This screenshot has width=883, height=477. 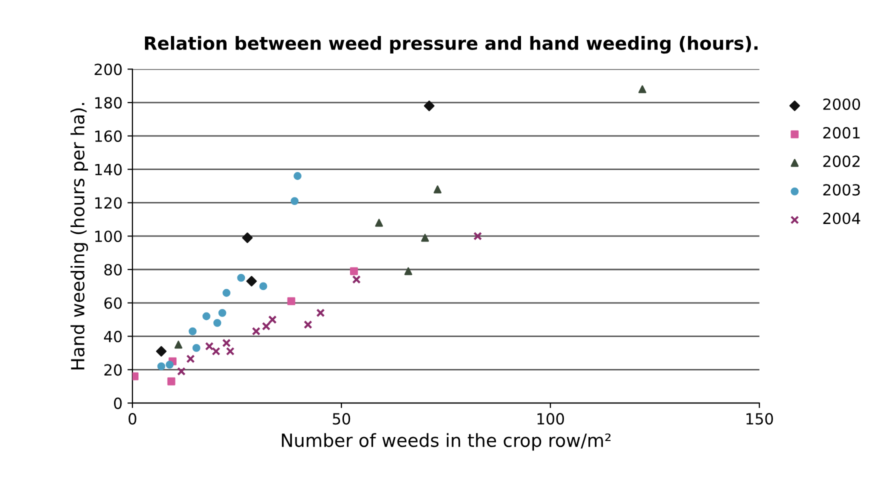 What do you see at coordinates (841, 133) in the screenshot?
I see `legend-label: 2001` at bounding box center [841, 133].